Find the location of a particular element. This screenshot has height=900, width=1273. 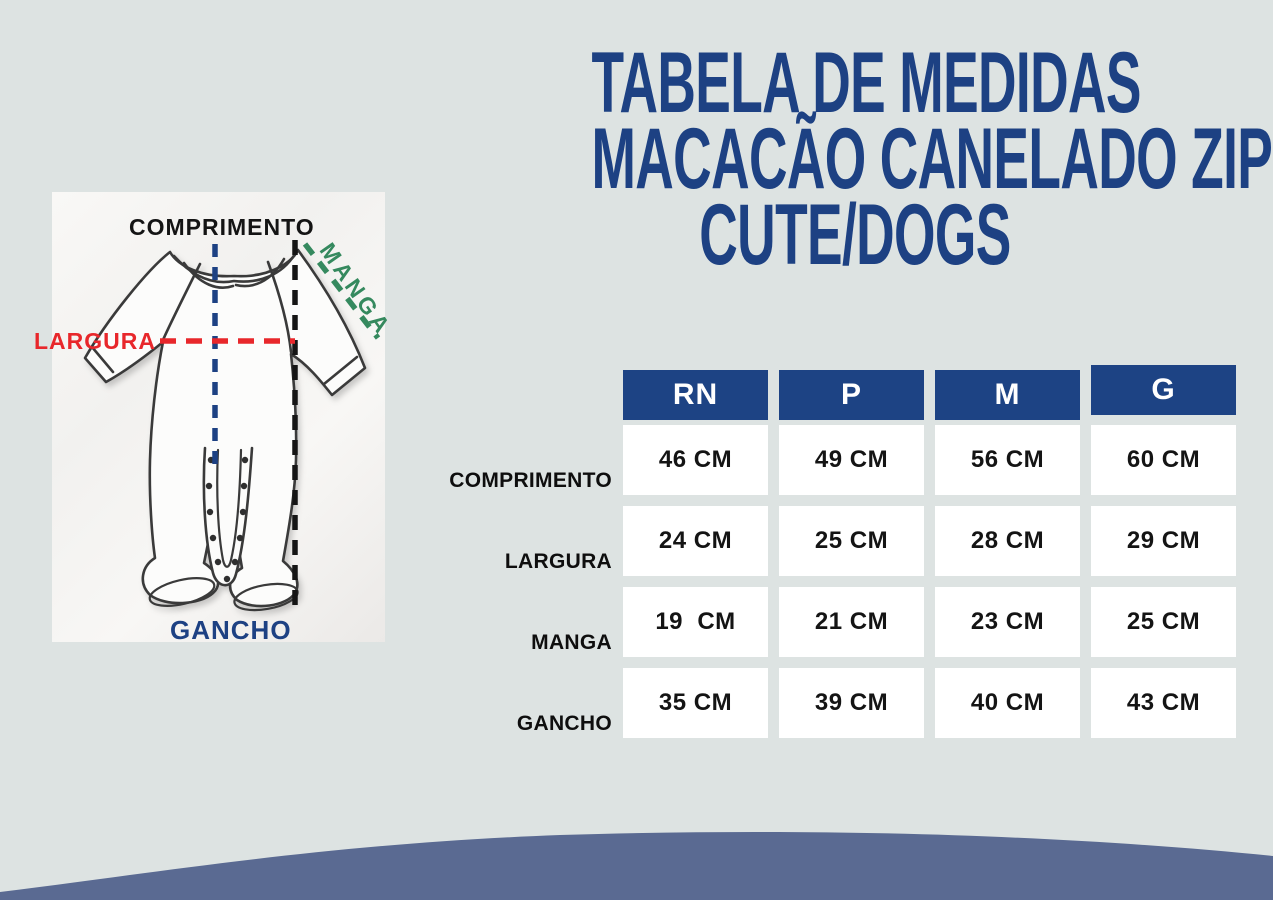

comprimento-label: COMPRIMENTO is located at coordinates (222, 227).